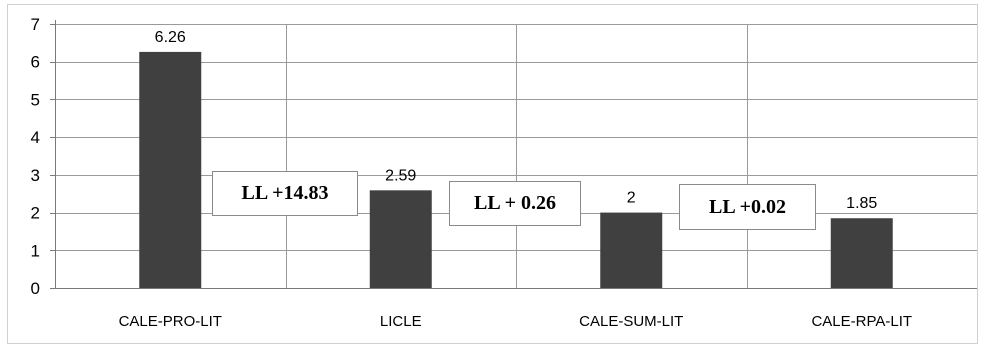 The width and height of the screenshot is (983, 348). What do you see at coordinates (35, 24) in the screenshot?
I see `y-tick-label: 7` at bounding box center [35, 24].